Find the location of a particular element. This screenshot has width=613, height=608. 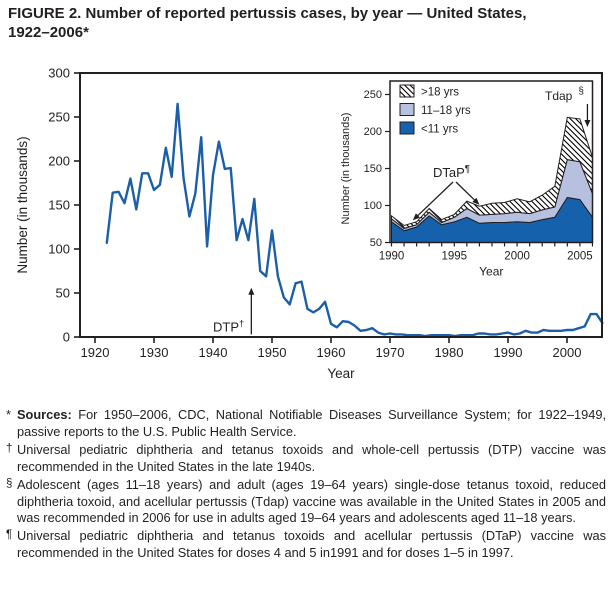

inset-y-tick-label: 150 is located at coordinates (373, 169).